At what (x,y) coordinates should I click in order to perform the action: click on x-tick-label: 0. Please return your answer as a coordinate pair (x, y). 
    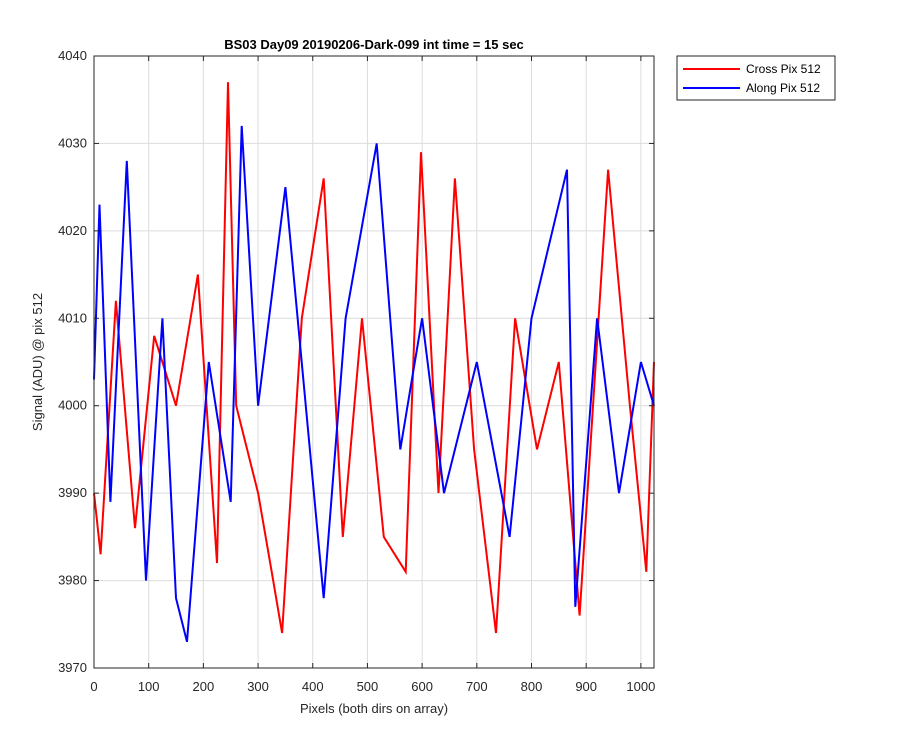
    Looking at the image, I should click on (93, 686).